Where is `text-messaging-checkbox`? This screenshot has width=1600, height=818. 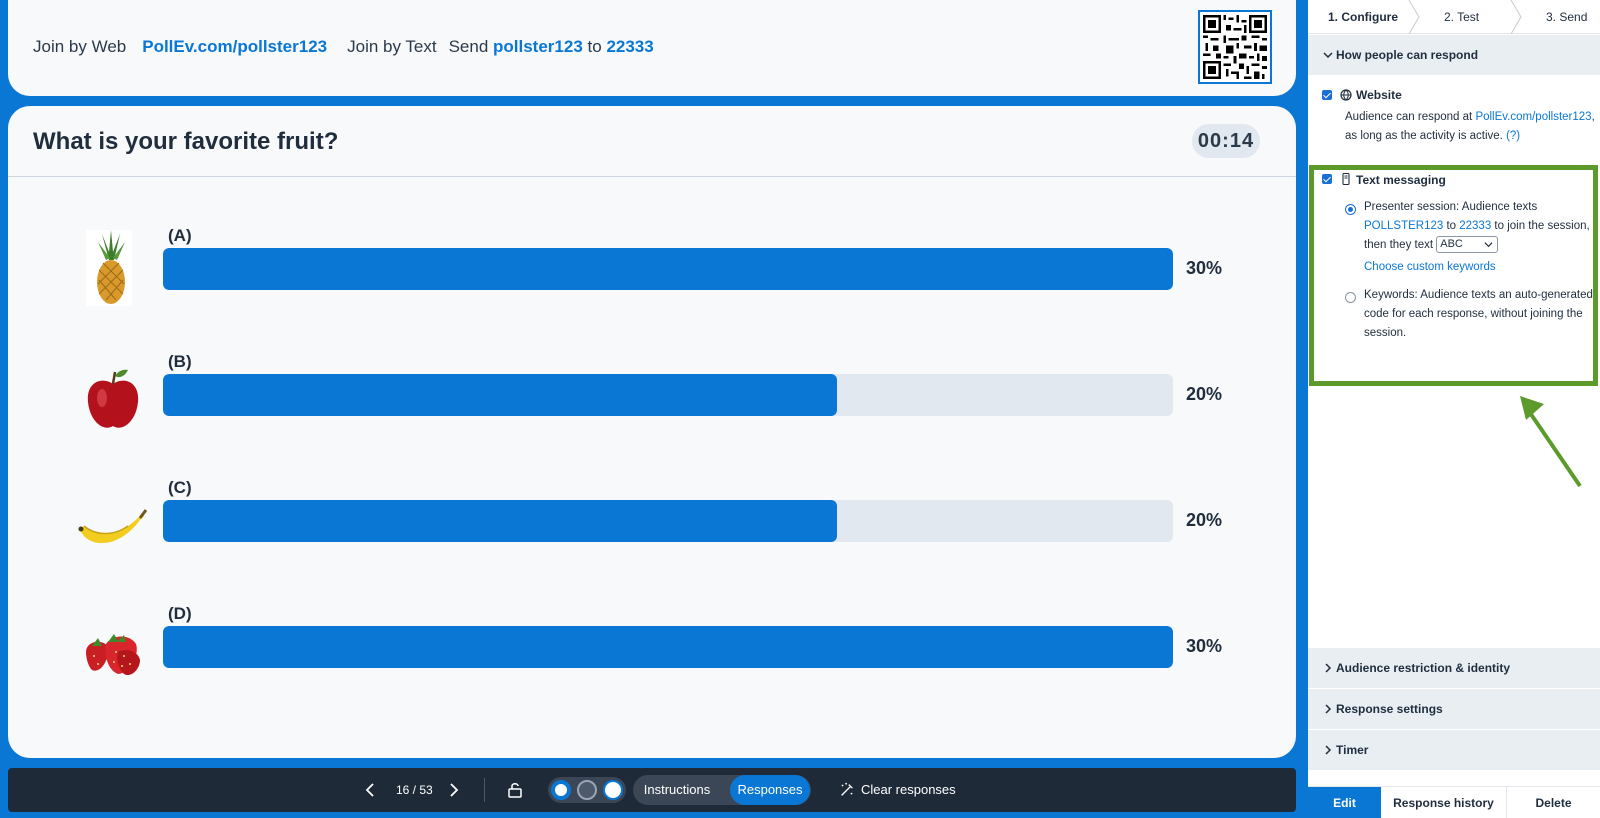
text-messaging-checkbox is located at coordinates (1327, 179).